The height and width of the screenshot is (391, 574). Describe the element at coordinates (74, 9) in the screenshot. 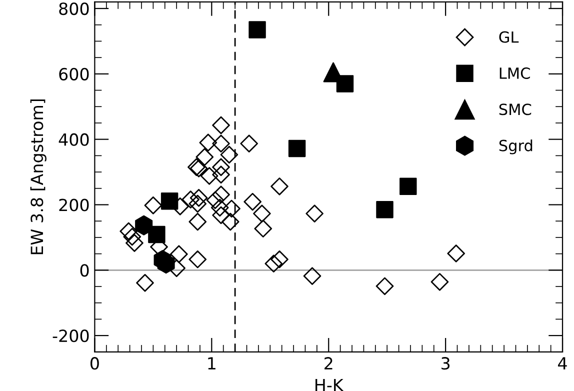

I see `y-tick-label: 800` at that location.